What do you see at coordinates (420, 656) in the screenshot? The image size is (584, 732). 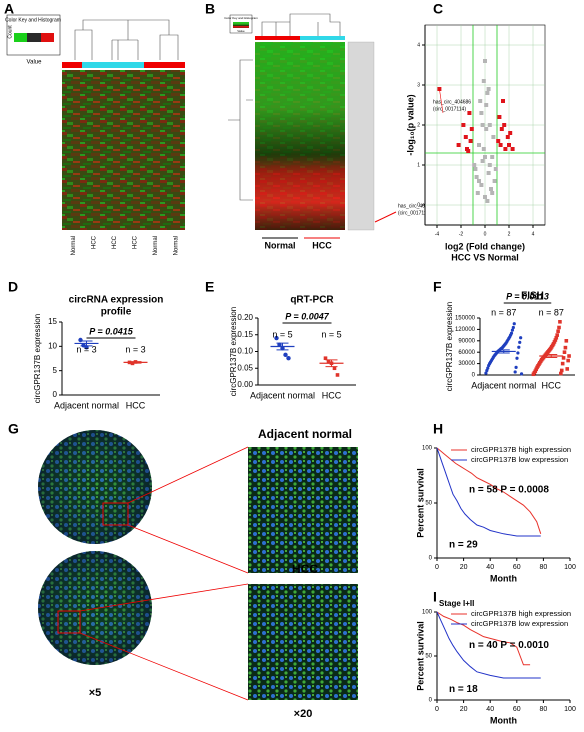 I see `y-axis-label: Percent survival` at bounding box center [420, 656].